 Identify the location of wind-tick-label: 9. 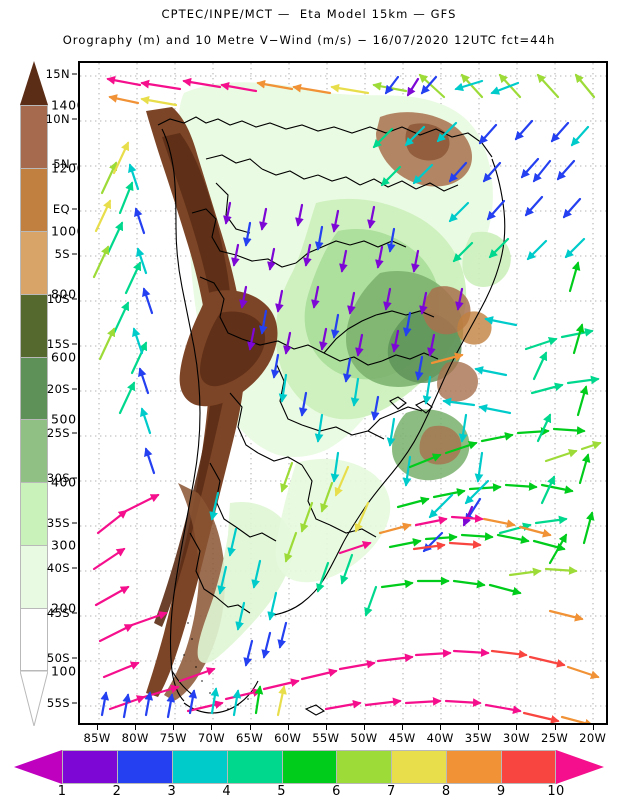
(501, 791).